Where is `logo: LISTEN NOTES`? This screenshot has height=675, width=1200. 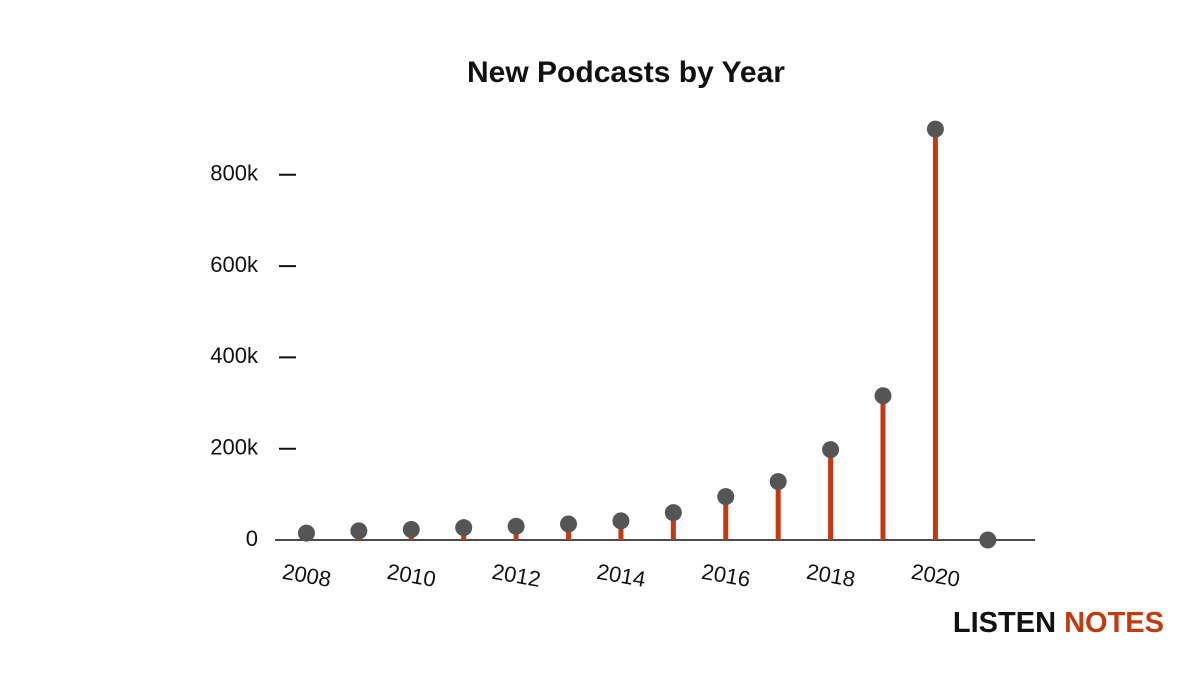 logo: LISTEN NOTES is located at coordinates (1058, 623).